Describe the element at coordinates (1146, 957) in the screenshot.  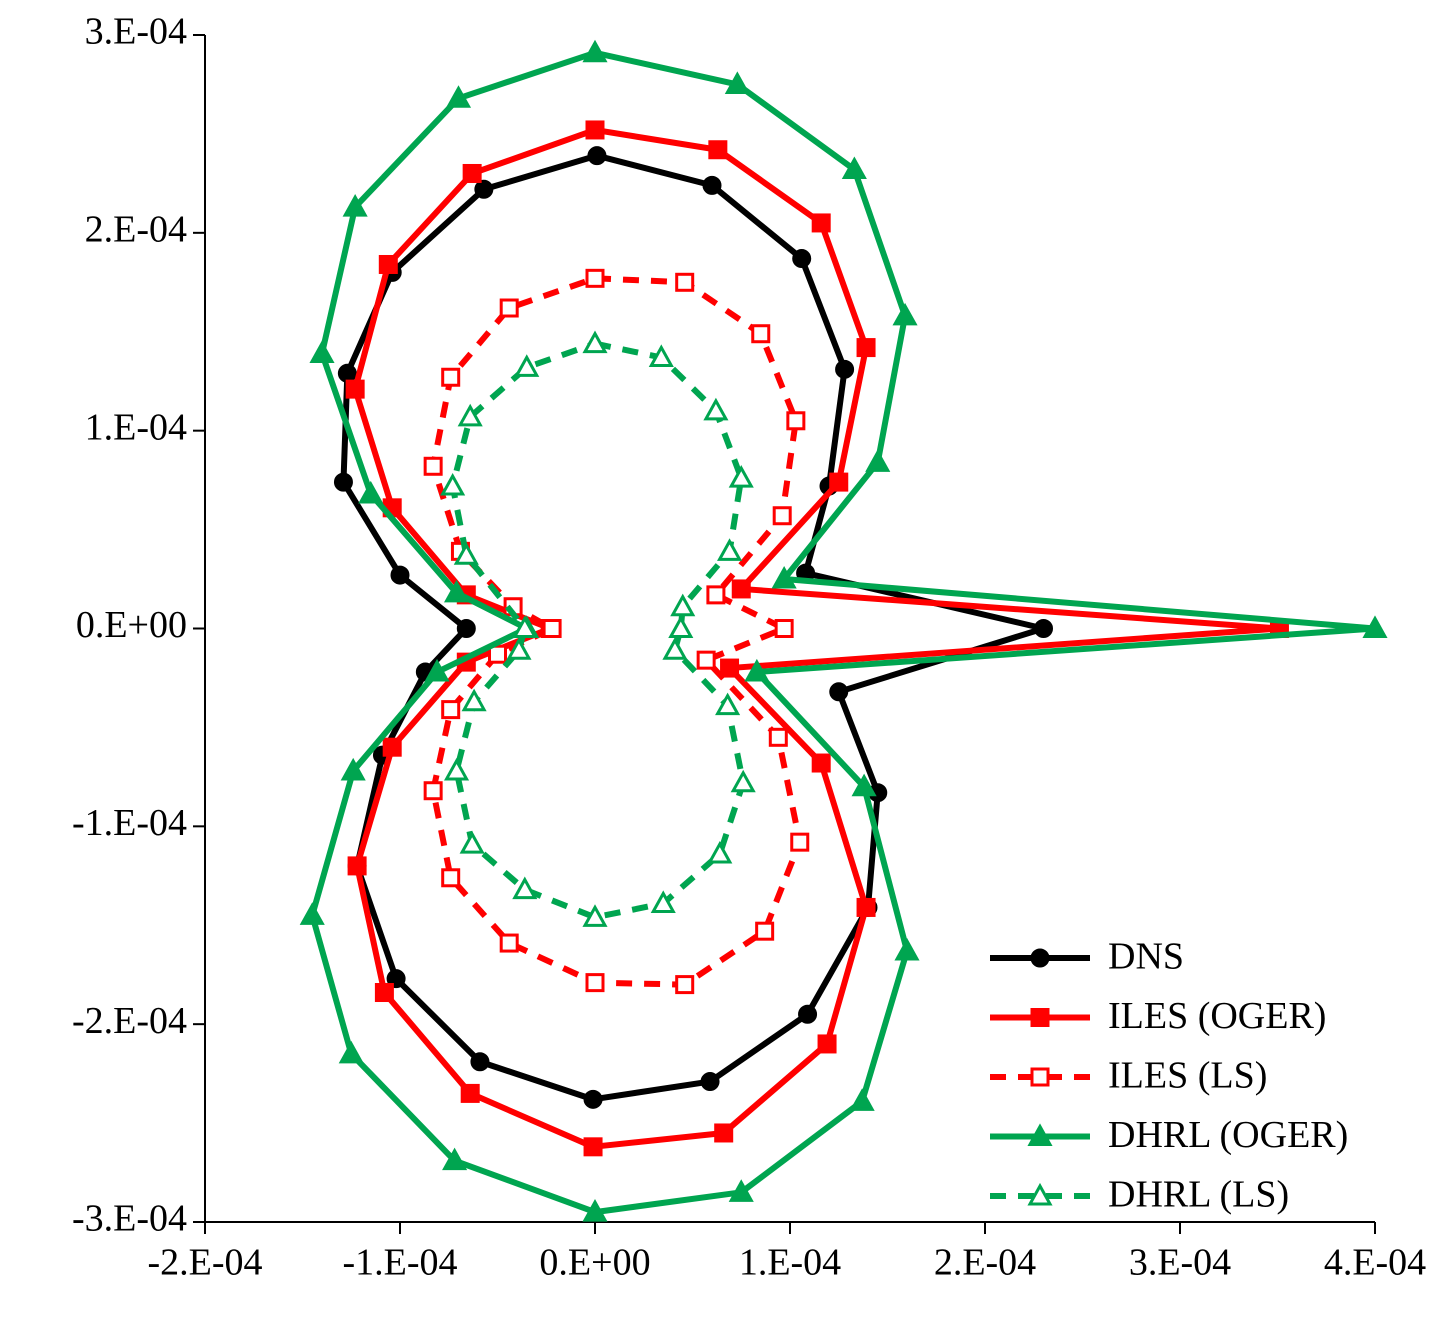
I see `legend-label: DNS` at that location.